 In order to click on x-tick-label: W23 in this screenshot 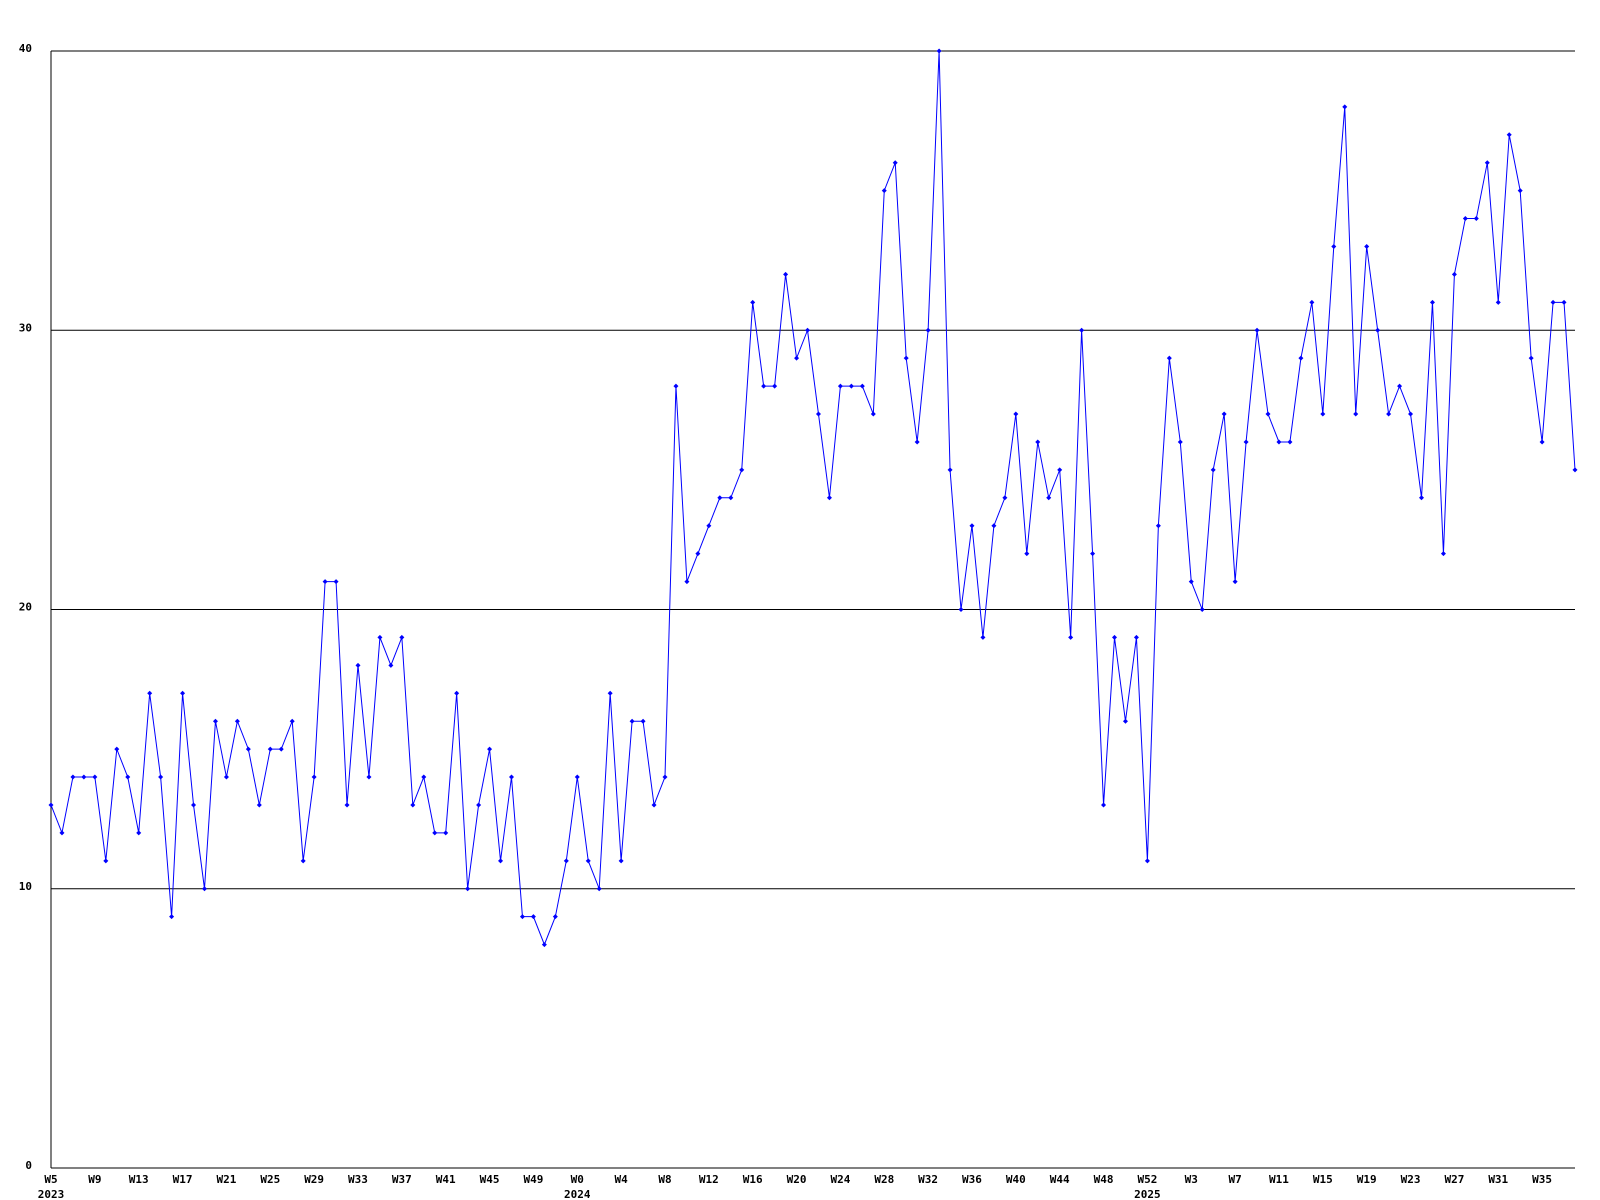, I will do `click(1411, 1179)`.